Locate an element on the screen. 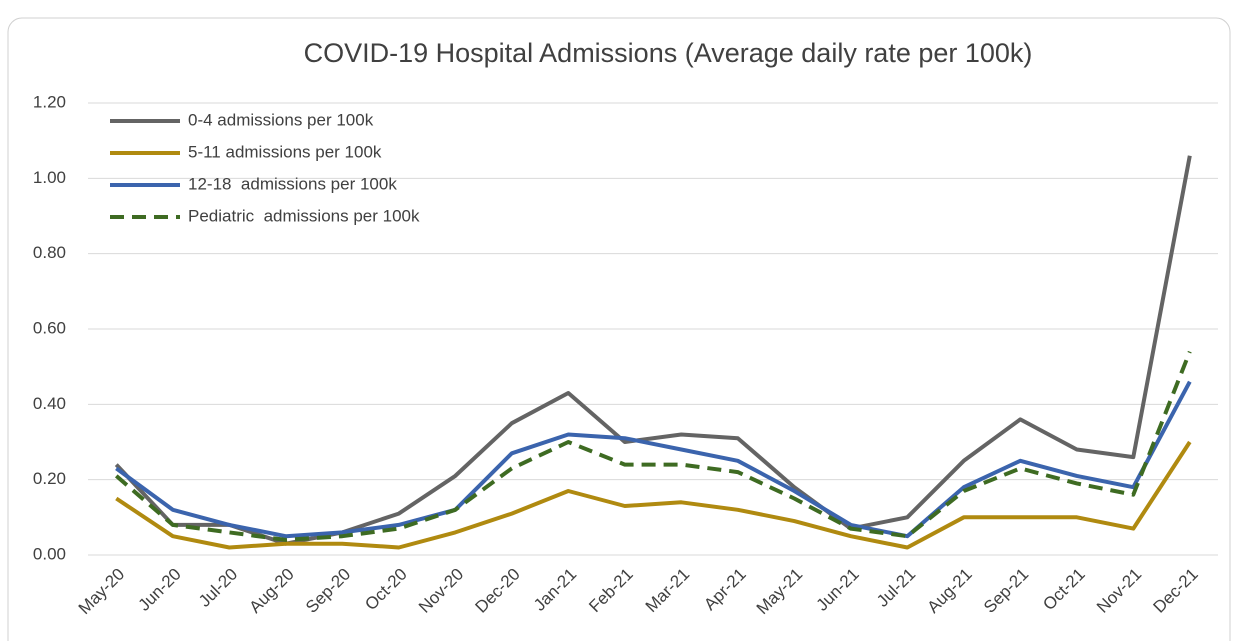 The image size is (1239, 641). y-tick-label: 0.00 is located at coordinates (49, 553).